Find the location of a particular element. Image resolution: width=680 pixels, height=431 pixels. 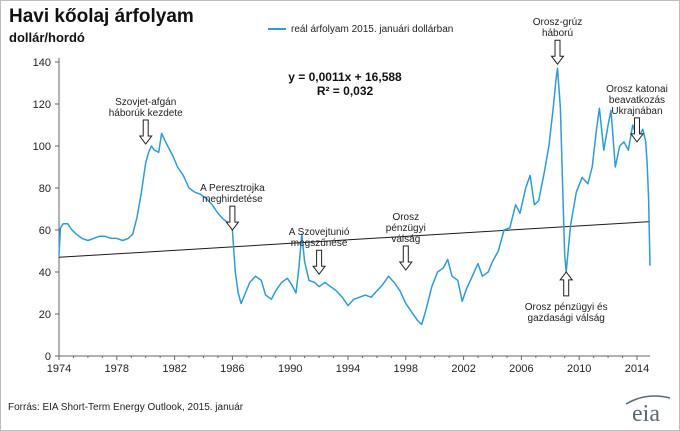

annotation-text: válság is located at coordinates (405, 239).